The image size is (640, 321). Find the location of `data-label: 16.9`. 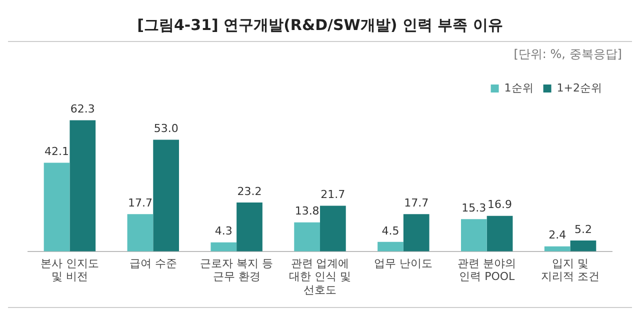

data-label: 16.9 is located at coordinates (500, 205).